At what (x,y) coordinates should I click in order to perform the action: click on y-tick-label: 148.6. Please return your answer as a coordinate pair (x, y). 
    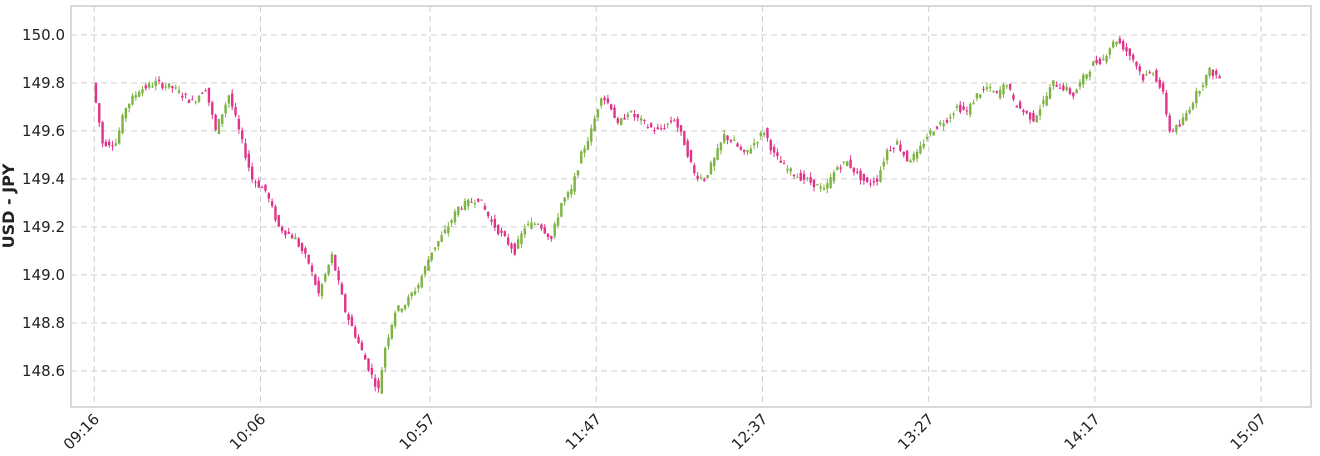
    Looking at the image, I should click on (43, 371).